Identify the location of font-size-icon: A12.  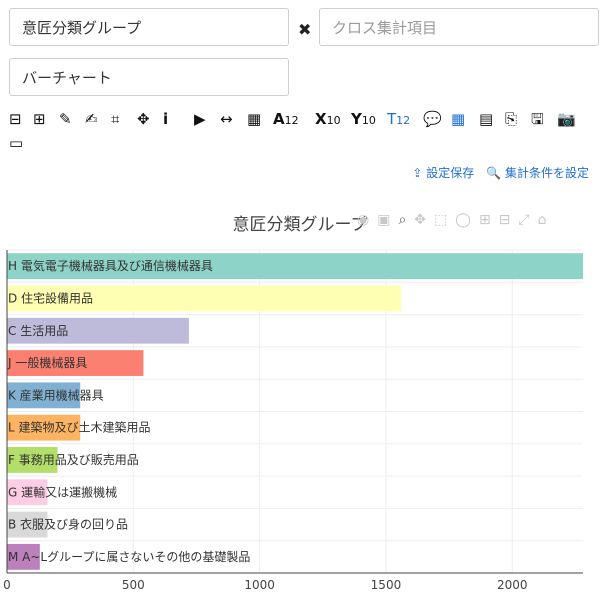
(286, 120).